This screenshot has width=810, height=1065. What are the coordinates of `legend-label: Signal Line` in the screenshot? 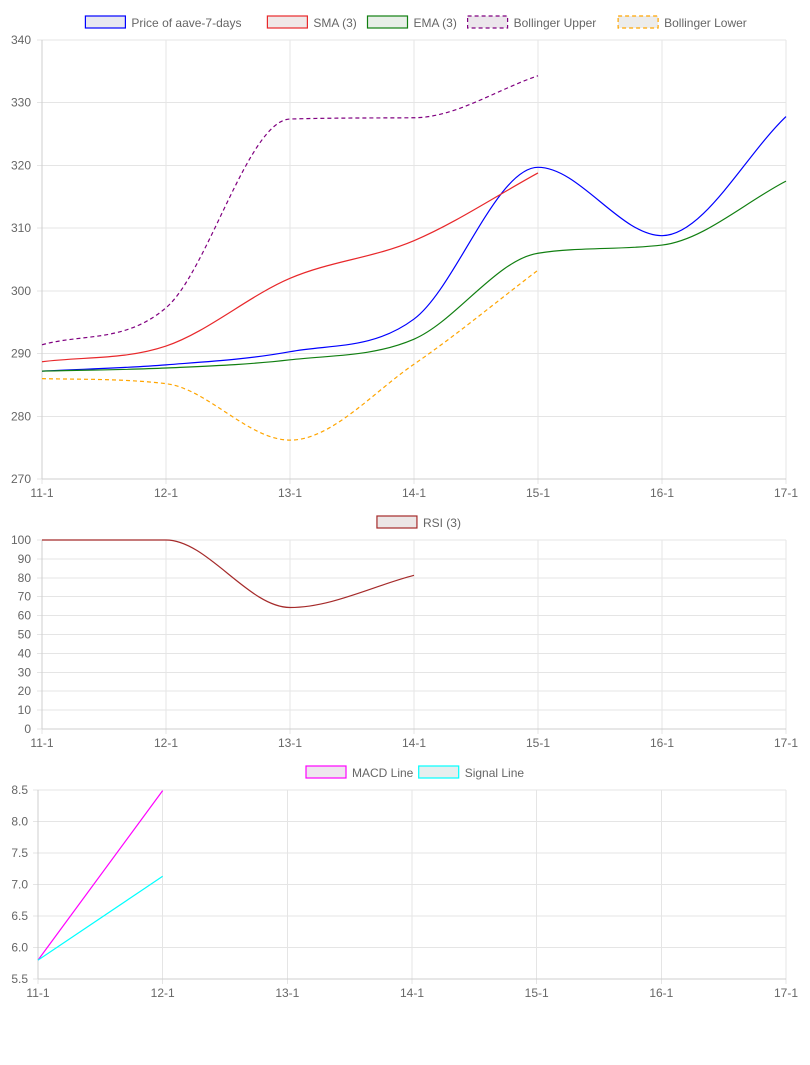 It's located at (495, 773).